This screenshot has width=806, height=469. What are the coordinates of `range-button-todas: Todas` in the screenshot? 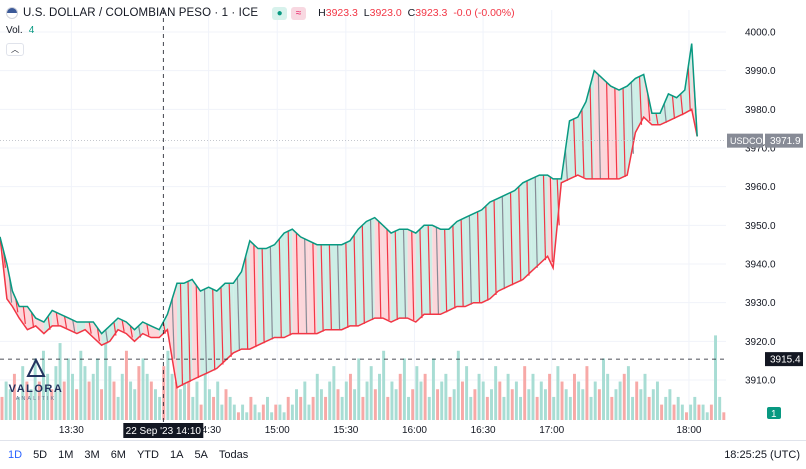 It's located at (233, 455).